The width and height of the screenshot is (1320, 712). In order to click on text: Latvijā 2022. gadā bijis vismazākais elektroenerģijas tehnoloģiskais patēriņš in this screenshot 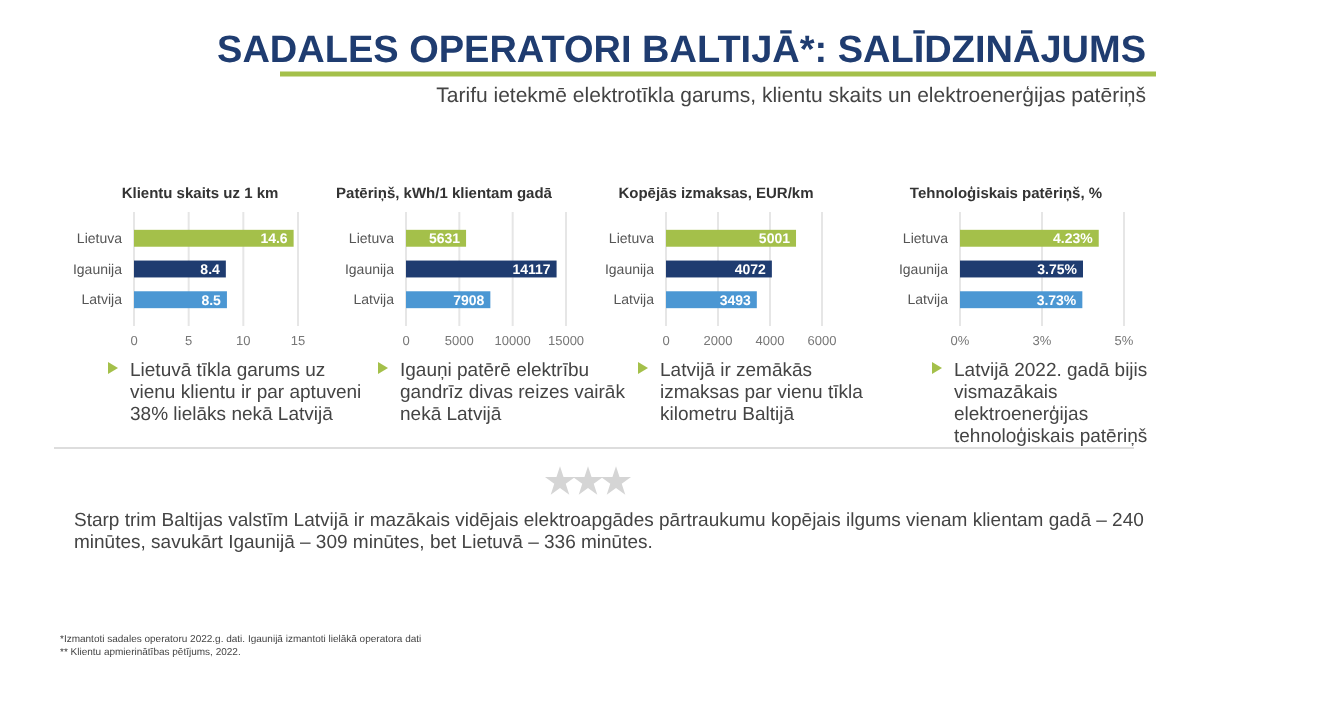, I will do `click(1051, 404)`.